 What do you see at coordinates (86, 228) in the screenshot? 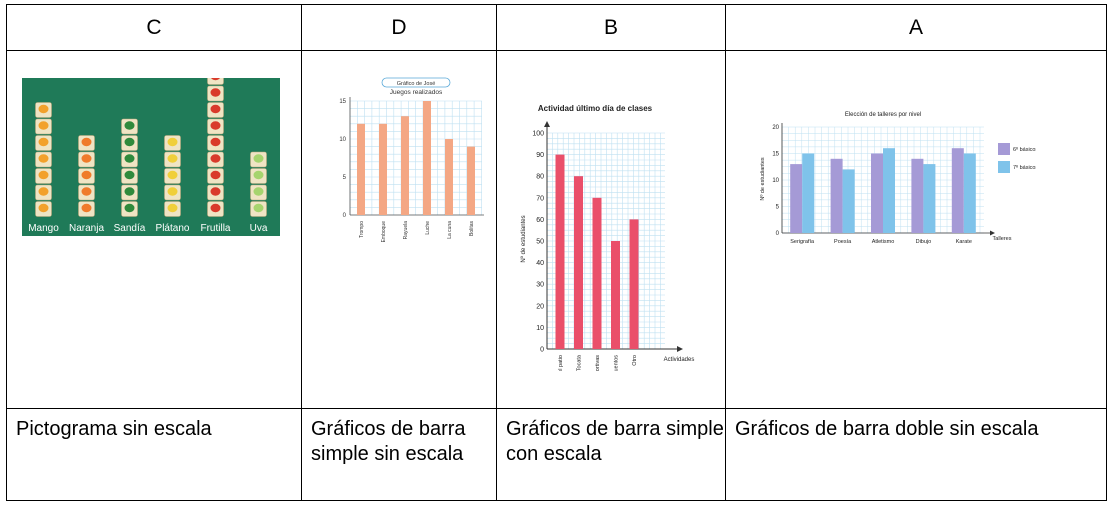
I see `pictogram-category-label: Naranja` at bounding box center [86, 228].